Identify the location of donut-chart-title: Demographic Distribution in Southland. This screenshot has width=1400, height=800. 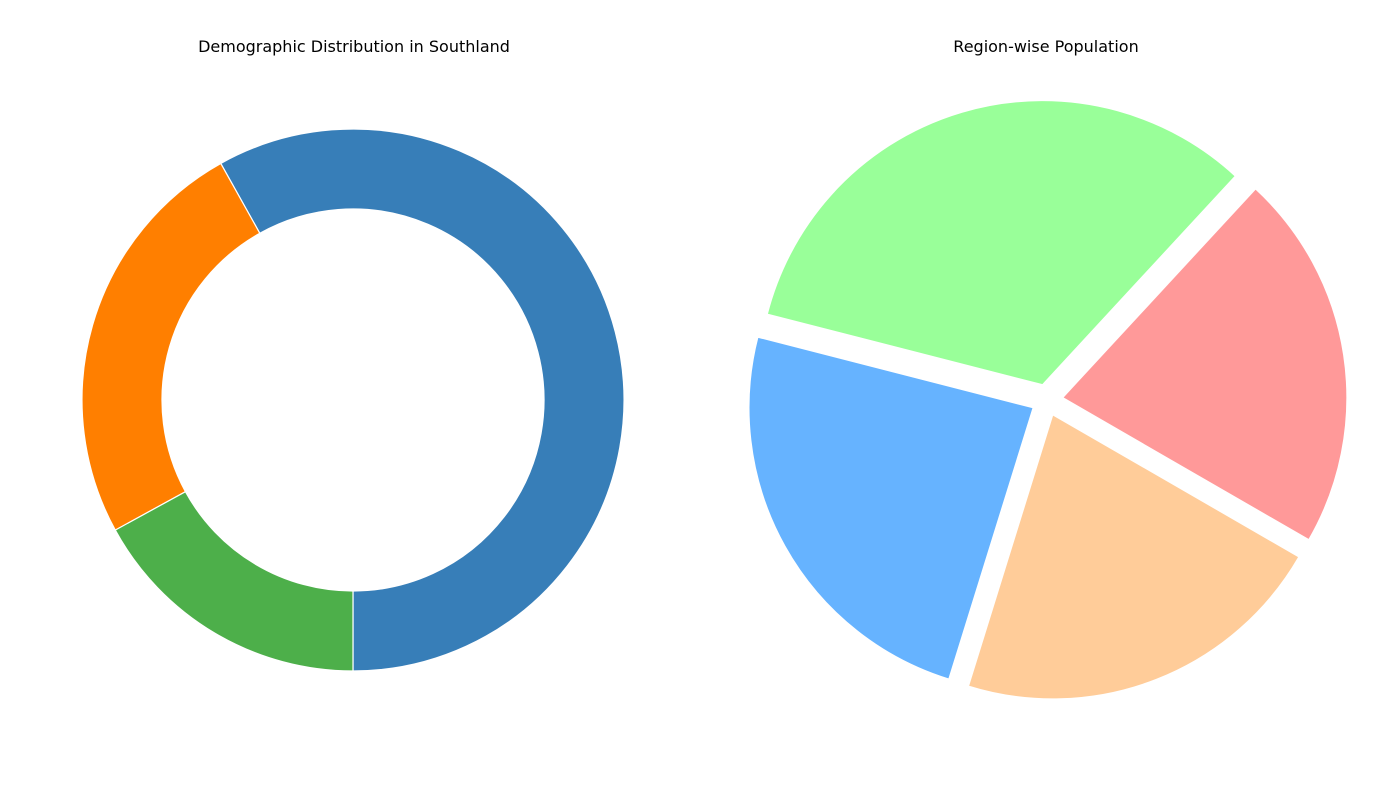
(354, 46).